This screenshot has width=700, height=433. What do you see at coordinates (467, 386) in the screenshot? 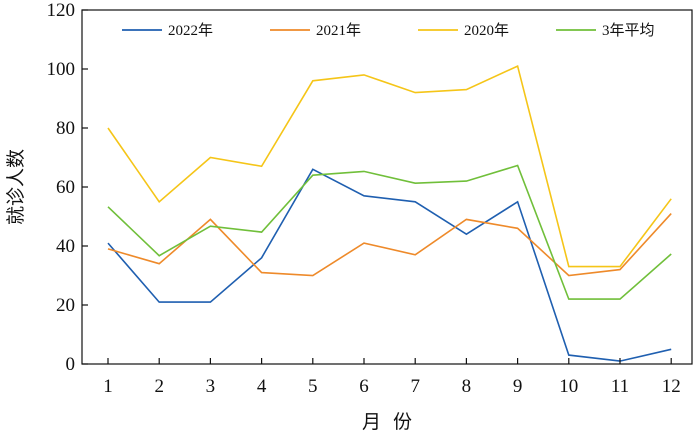
I see `x-tick-label: 8` at bounding box center [467, 386].